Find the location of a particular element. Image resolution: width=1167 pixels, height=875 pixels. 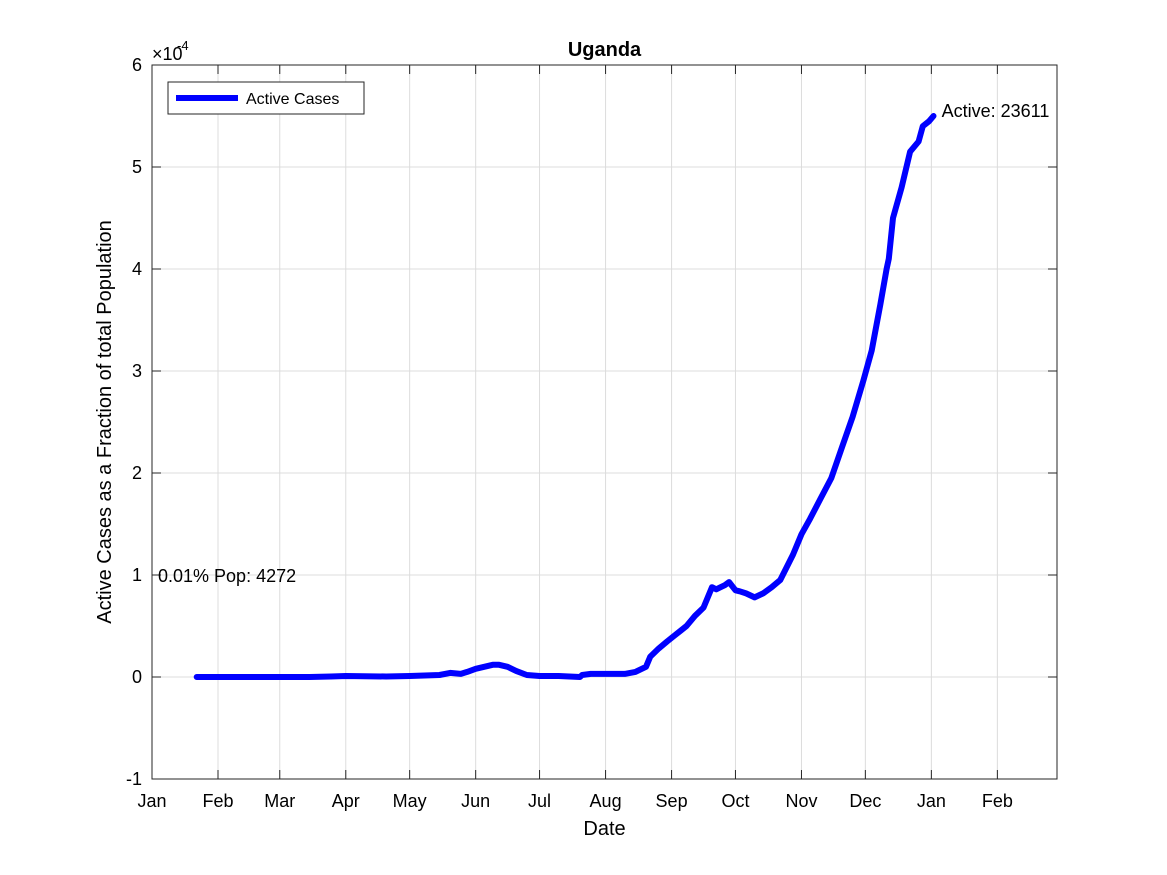

legend-label-active-cases: Active Cases is located at coordinates (292, 99).